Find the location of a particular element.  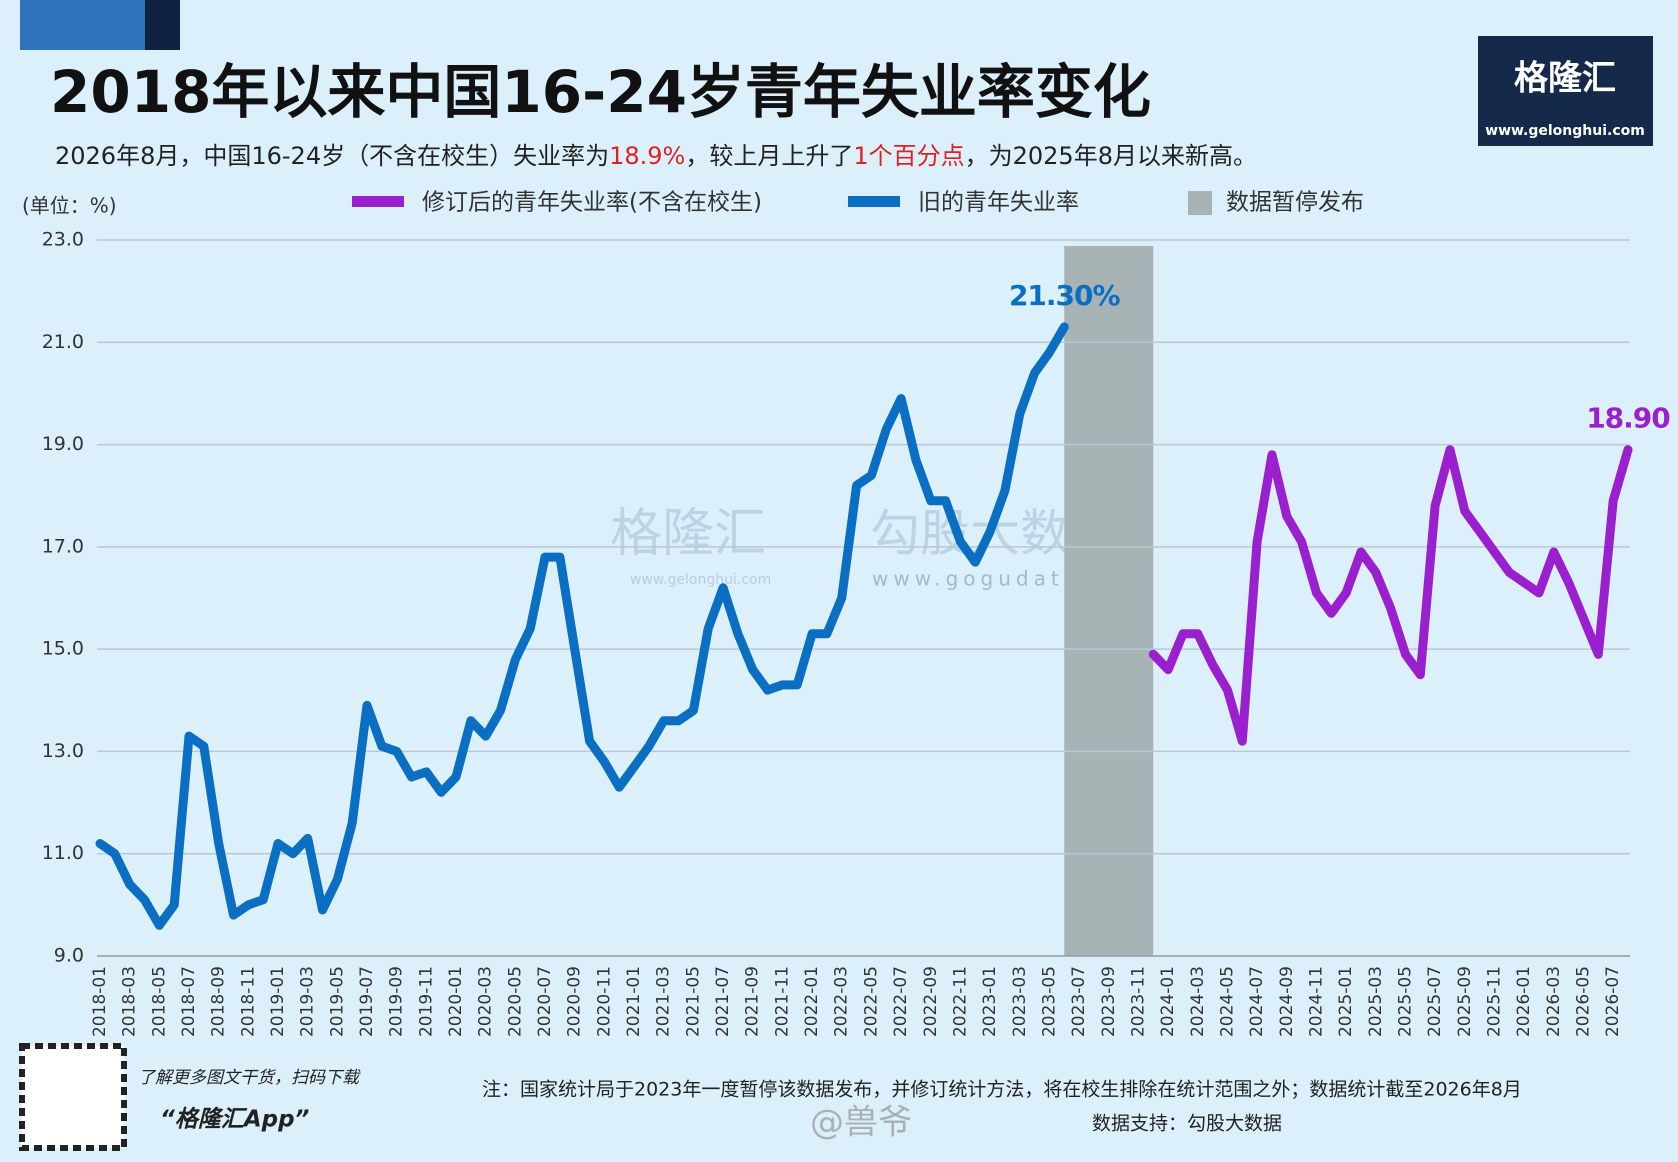

unit-label: (单位：%) is located at coordinates (69, 206).